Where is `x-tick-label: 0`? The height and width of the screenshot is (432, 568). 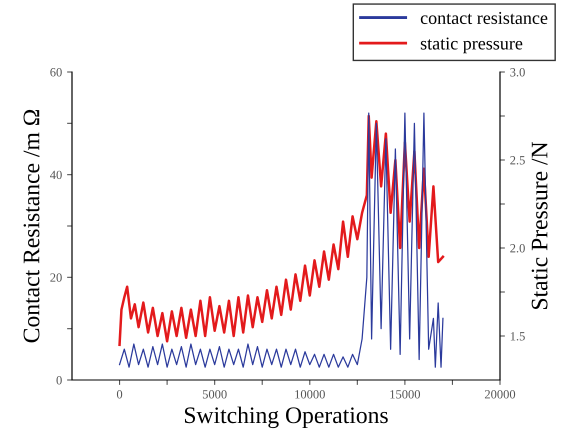 x-tick-label: 0 is located at coordinates (119, 394).